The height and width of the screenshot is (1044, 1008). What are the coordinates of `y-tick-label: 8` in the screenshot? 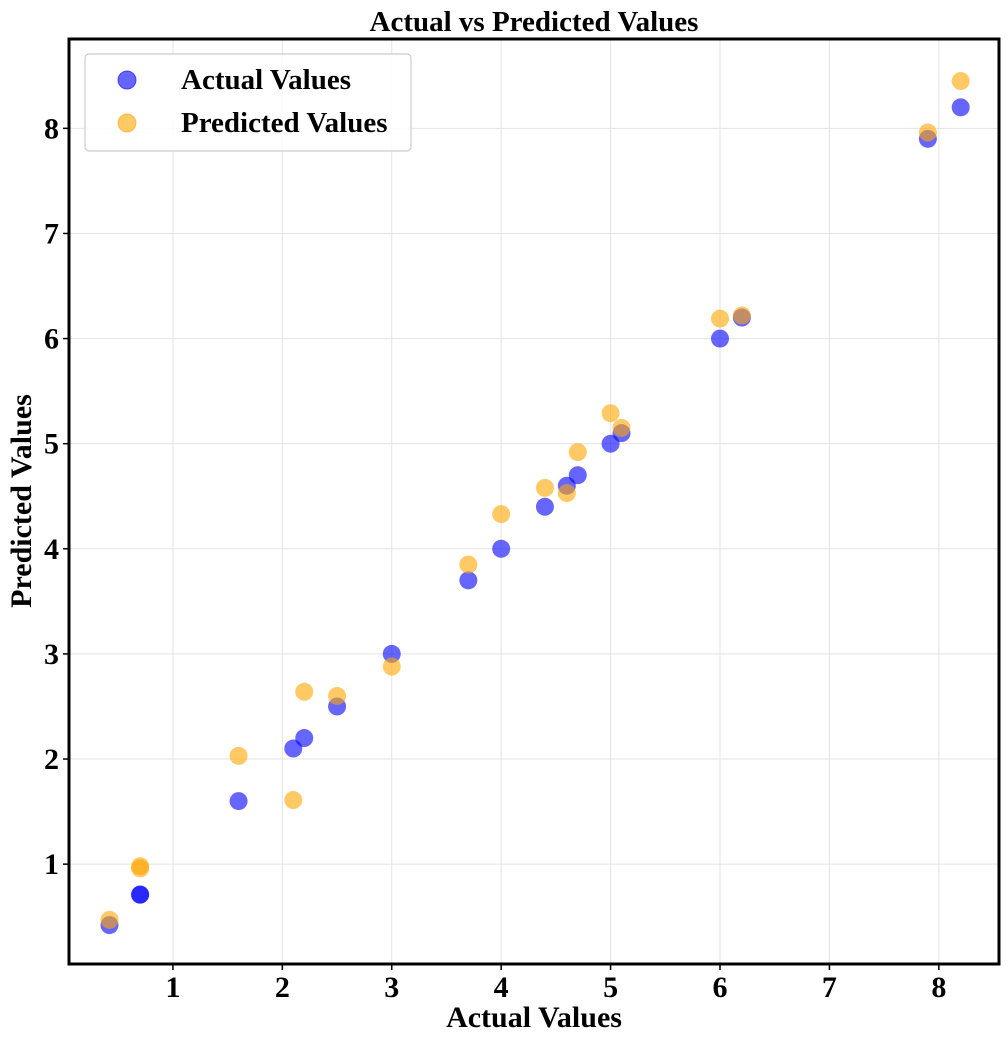 It's located at (51, 128).